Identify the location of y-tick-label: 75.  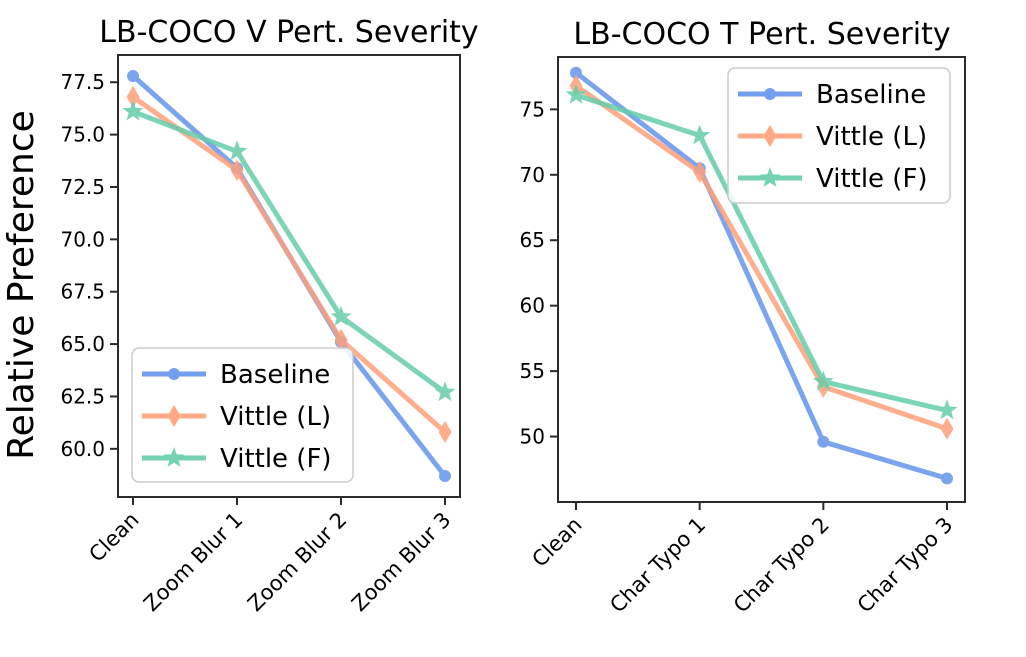
(532, 109).